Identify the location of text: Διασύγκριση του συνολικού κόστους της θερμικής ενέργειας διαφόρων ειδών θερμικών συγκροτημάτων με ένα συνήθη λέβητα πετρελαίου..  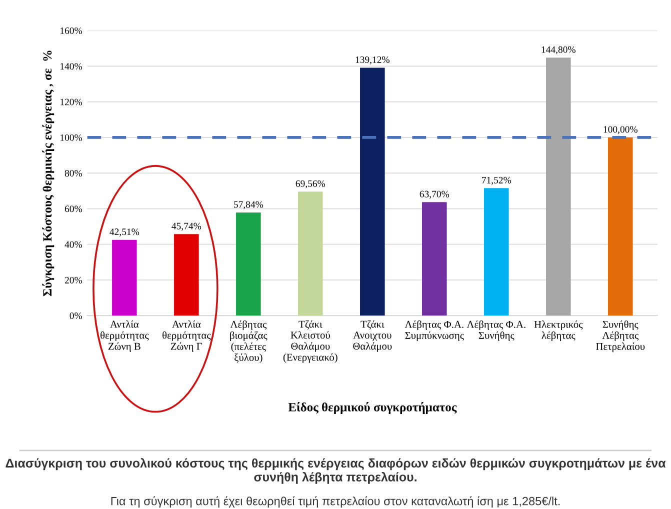
(336, 471).